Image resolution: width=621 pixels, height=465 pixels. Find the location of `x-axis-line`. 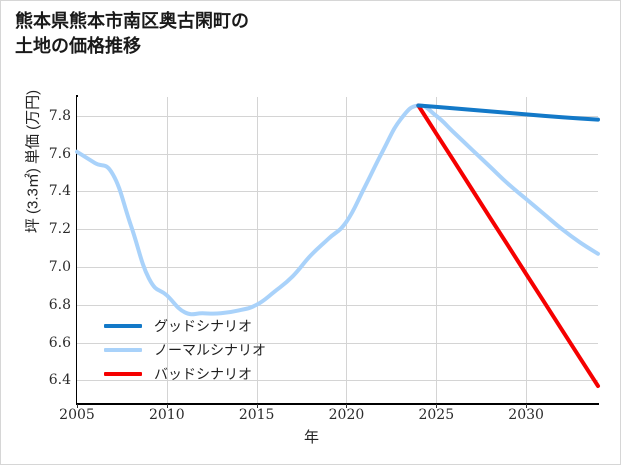

x-axis-line is located at coordinates (337, 404).